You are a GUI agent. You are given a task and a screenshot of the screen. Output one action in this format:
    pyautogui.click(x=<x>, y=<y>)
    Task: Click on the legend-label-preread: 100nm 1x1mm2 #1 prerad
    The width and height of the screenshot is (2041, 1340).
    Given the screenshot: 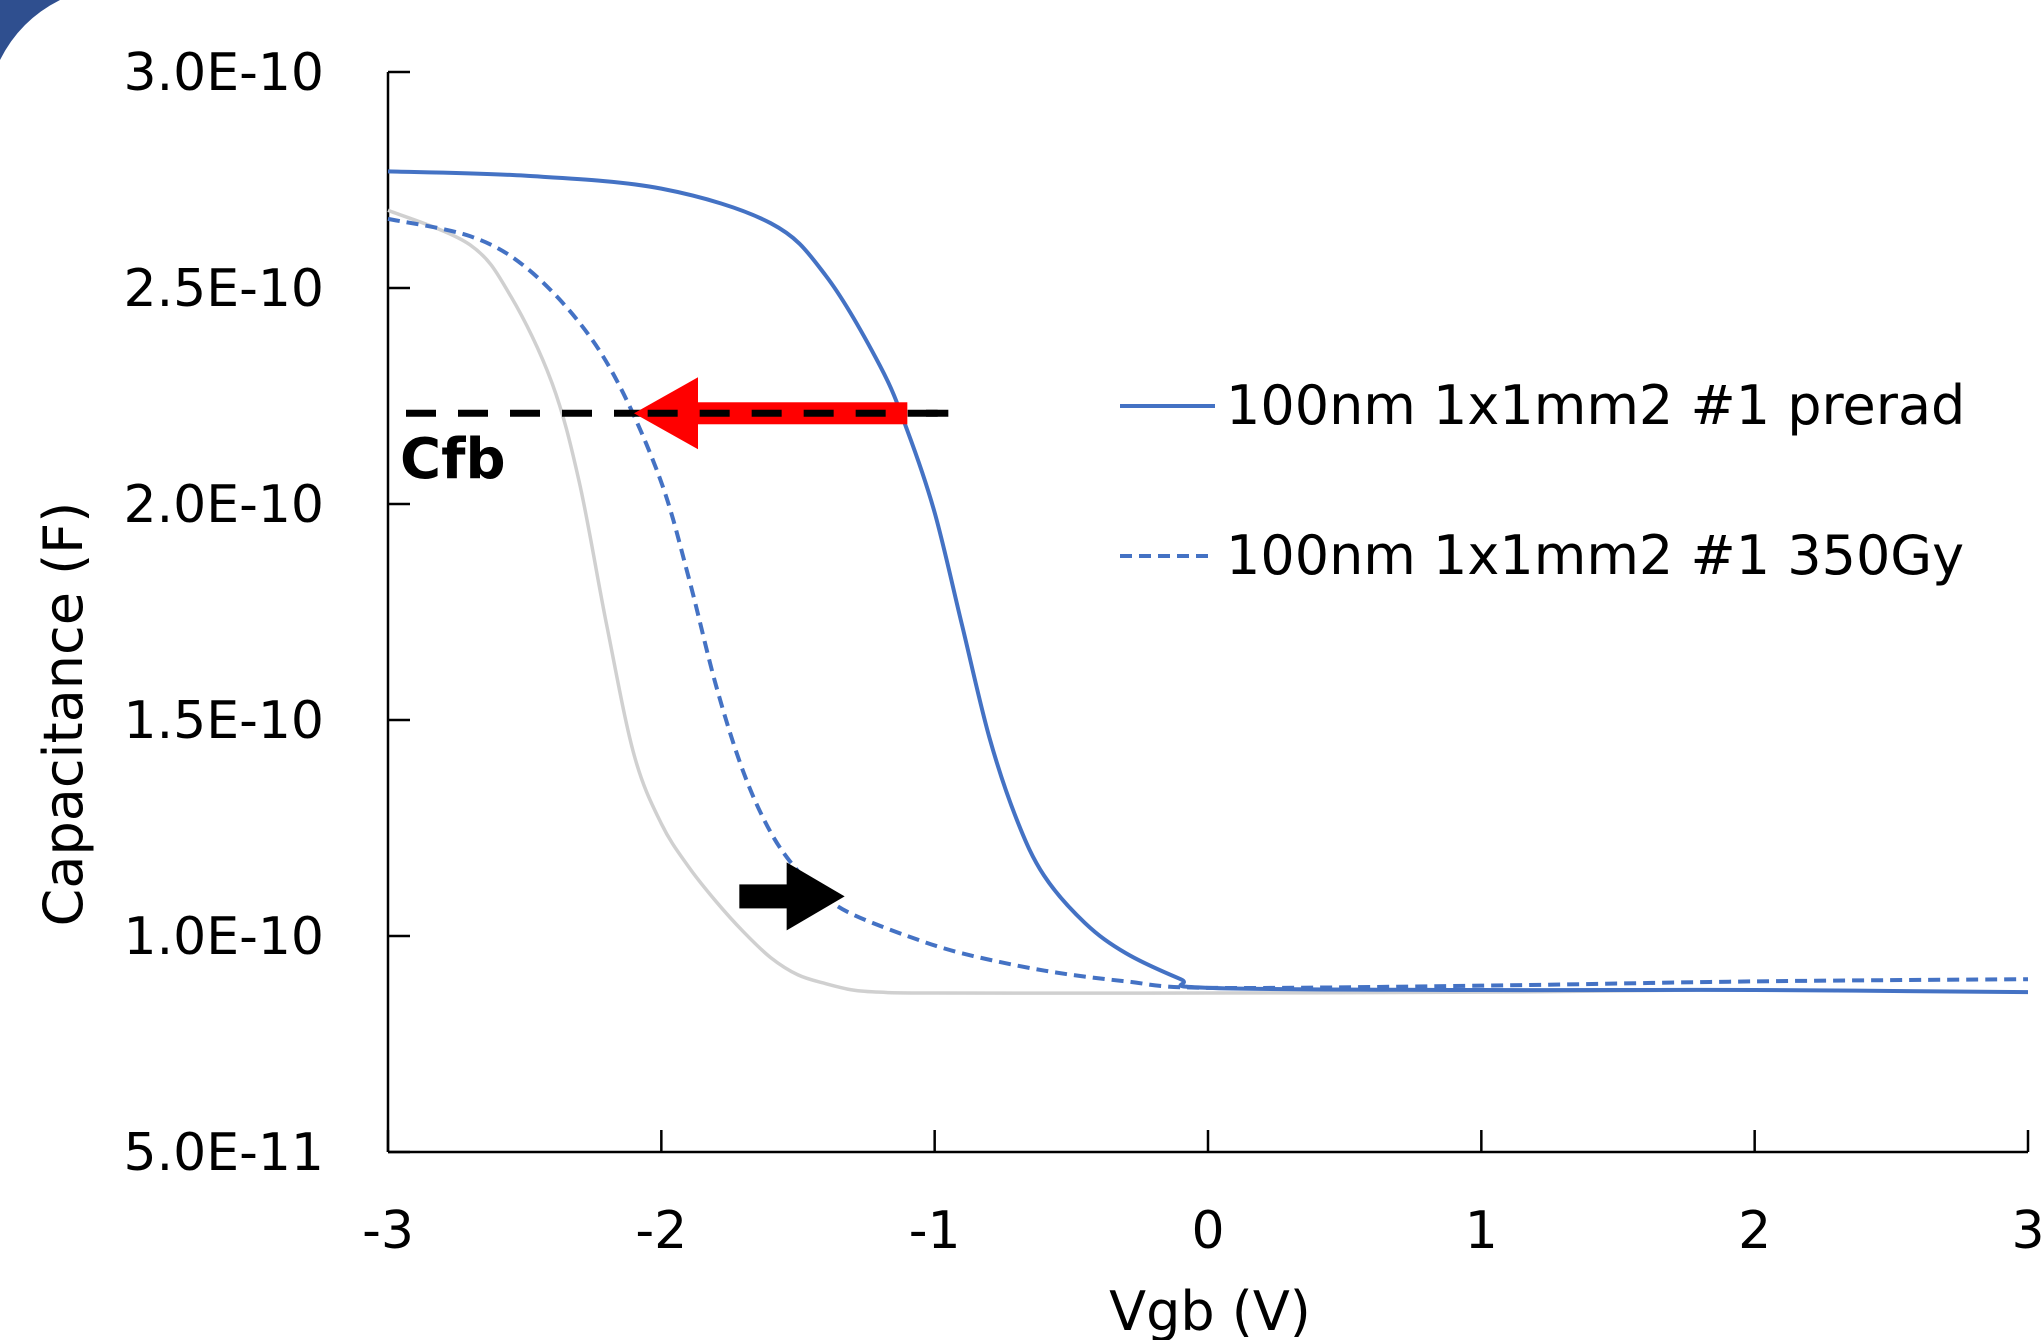 What is the action you would take?
    pyautogui.click(x=1595, y=405)
    